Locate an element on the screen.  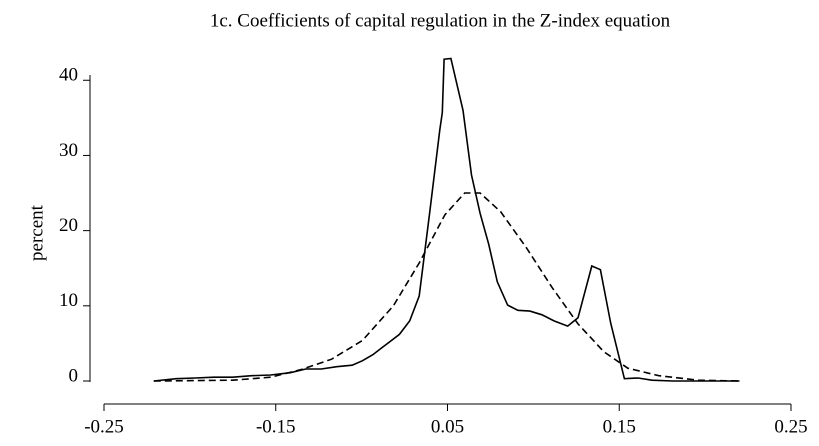
y-axis-label: percent is located at coordinates (36, 232).